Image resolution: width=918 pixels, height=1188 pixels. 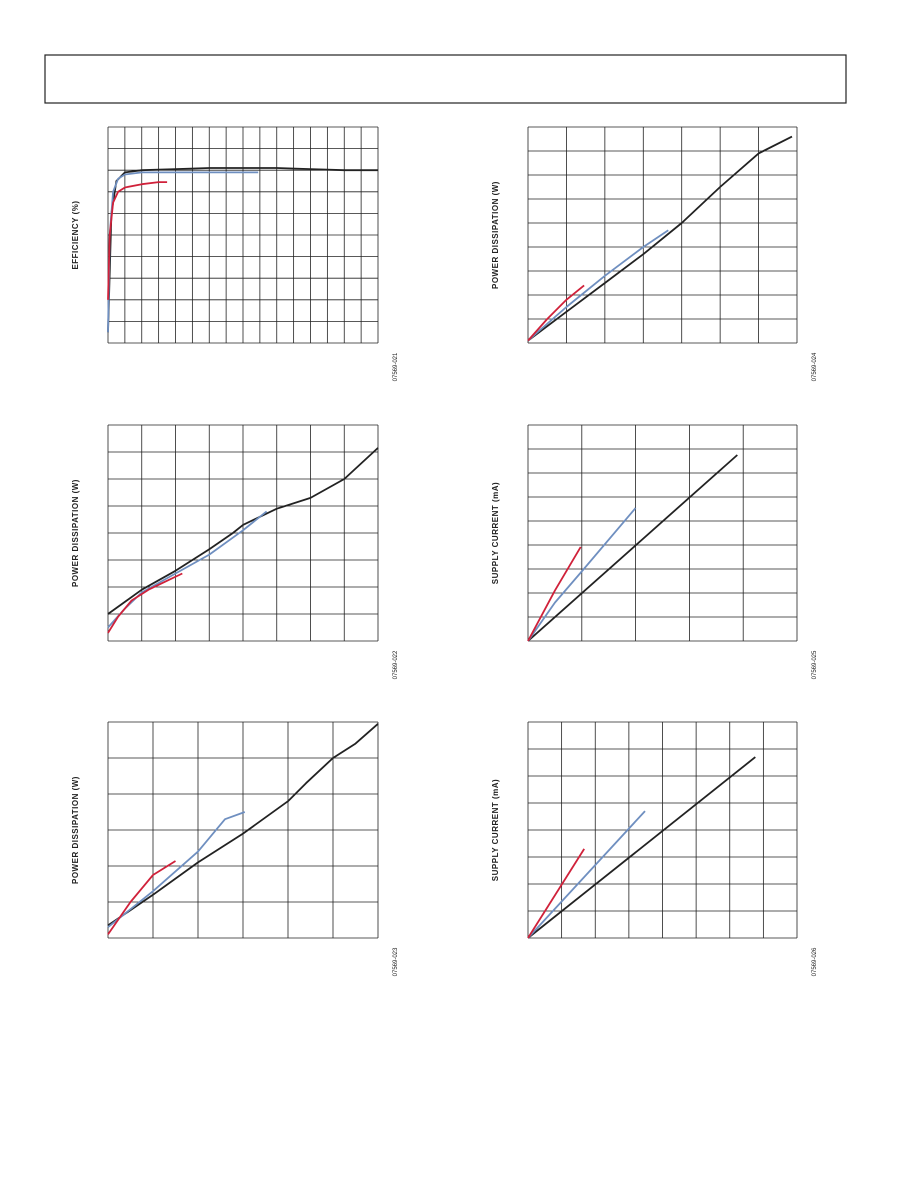 I want to click on header-box, so click(x=445, y=79).